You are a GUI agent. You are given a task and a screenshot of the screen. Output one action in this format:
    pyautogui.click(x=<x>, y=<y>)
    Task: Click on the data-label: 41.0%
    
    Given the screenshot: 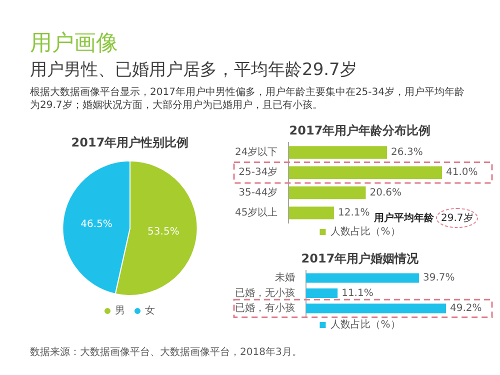 What is the action you would take?
    pyautogui.click(x=462, y=172)
    